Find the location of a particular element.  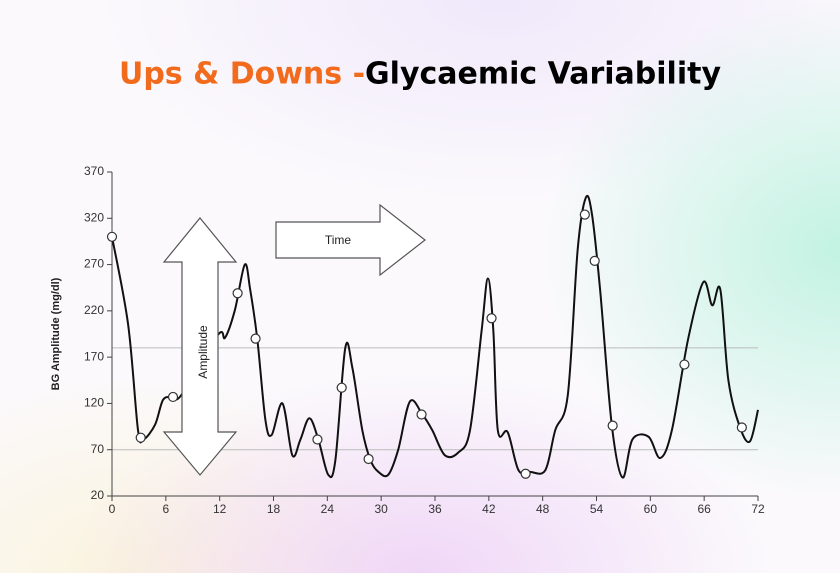

y-tick-label: 320 is located at coordinates (94, 217).